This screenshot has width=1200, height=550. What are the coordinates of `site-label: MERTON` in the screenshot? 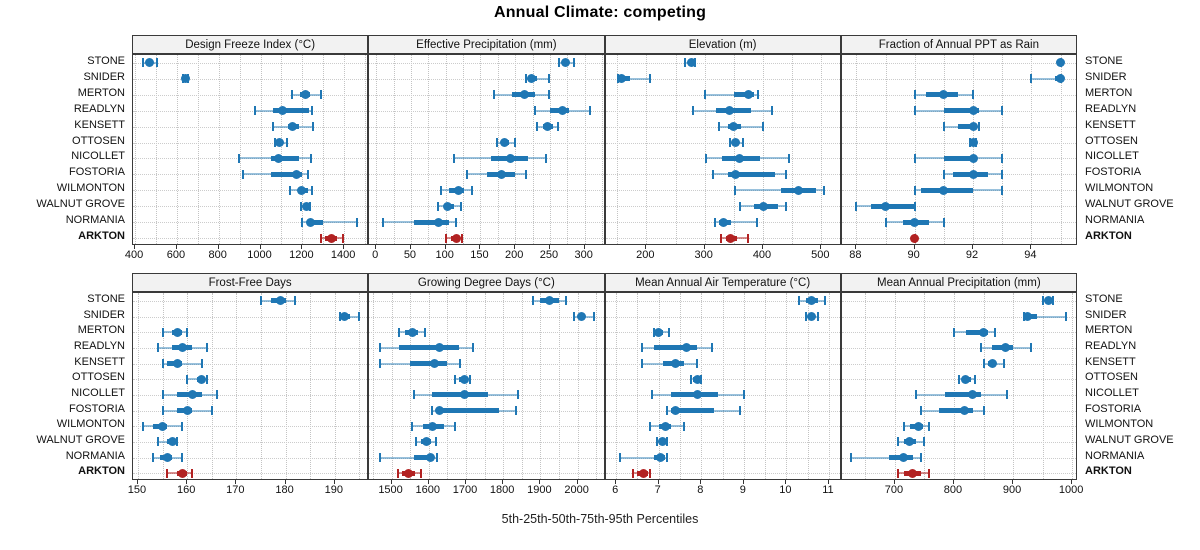 It's located at (1109, 330).